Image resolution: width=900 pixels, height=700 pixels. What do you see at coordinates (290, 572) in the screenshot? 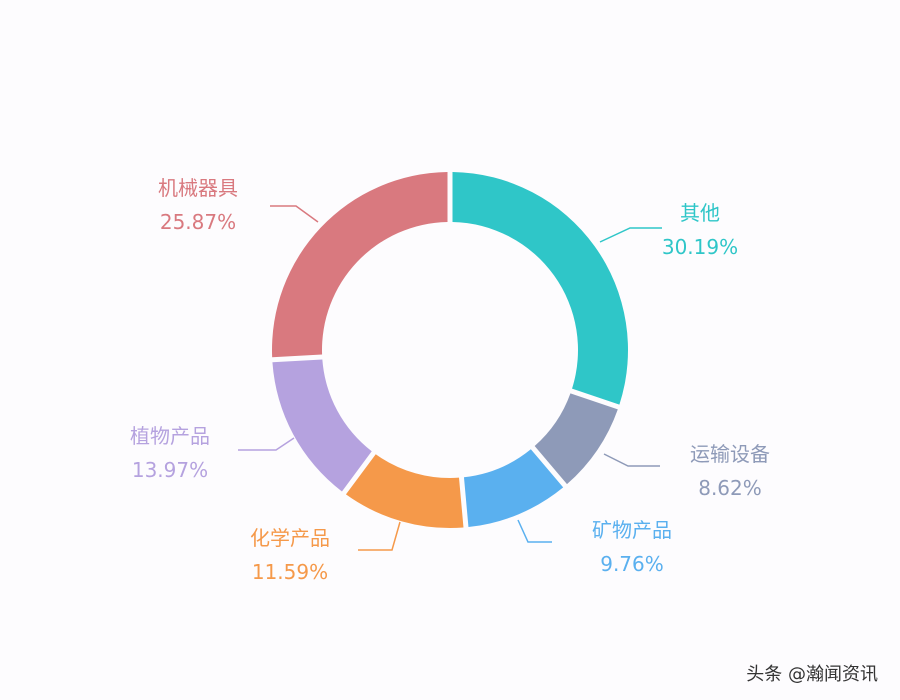
I see `slice-percent-3: 11.59%` at bounding box center [290, 572].